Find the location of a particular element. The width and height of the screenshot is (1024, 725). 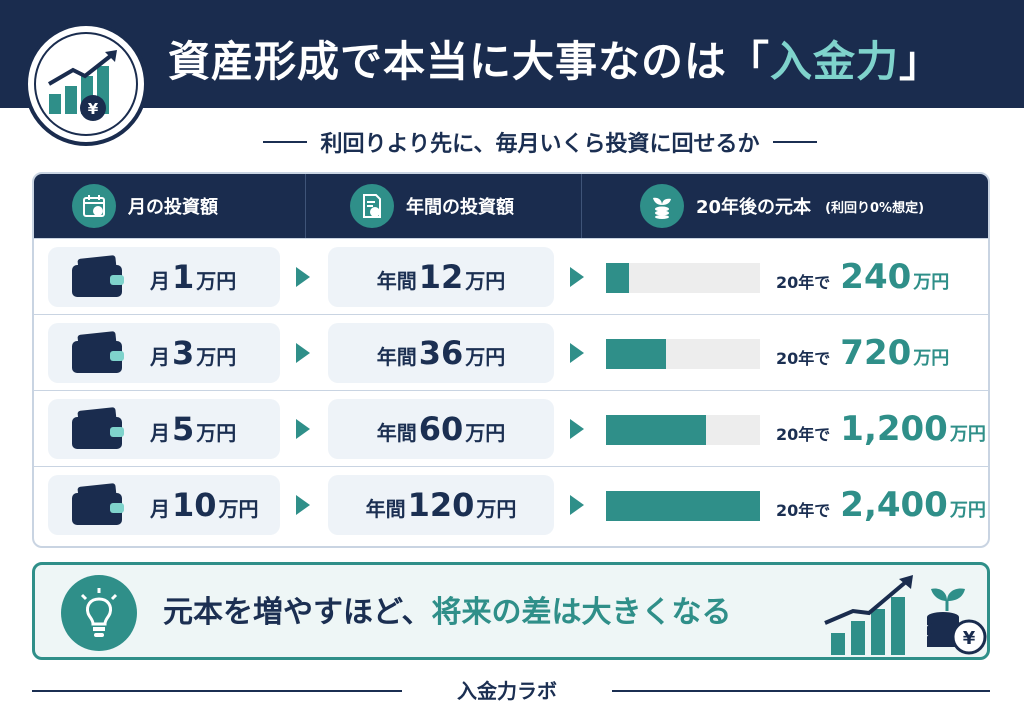

annual-amount: 年間 120 万円 is located at coordinates (441, 505).